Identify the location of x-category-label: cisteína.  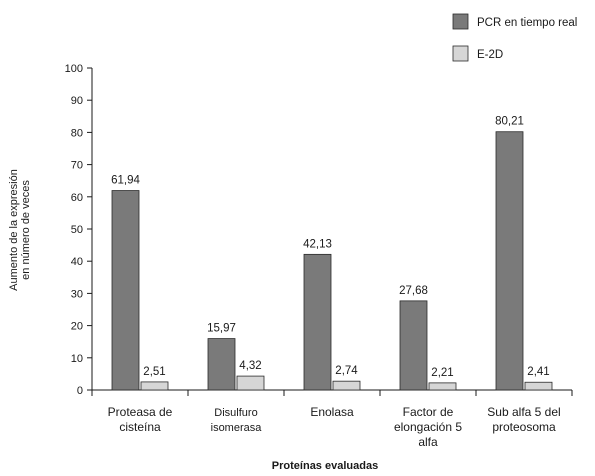
(140, 427).